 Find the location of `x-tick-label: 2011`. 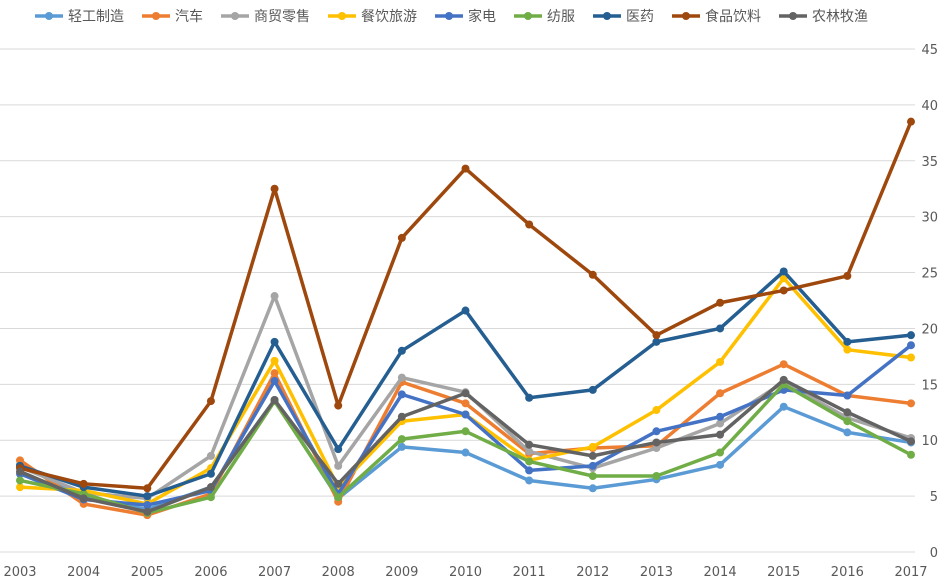

x-tick-label: 2011 is located at coordinates (529, 572).